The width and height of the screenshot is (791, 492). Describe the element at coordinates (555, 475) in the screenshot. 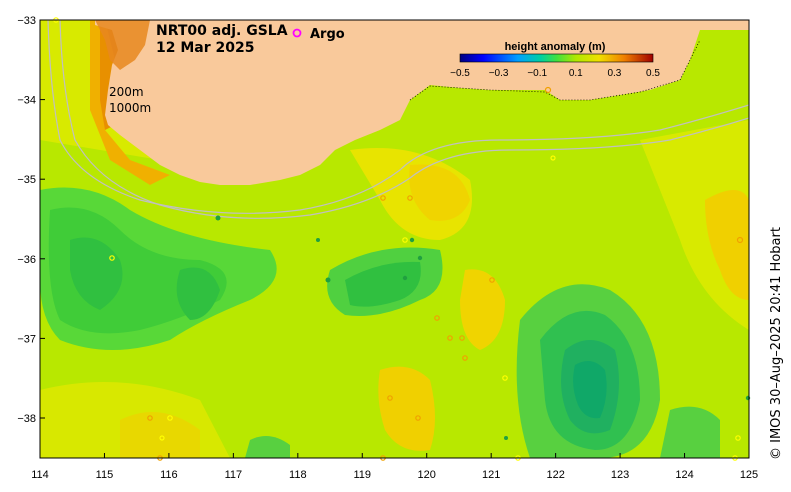

I see `x-tick-label: 122` at that location.